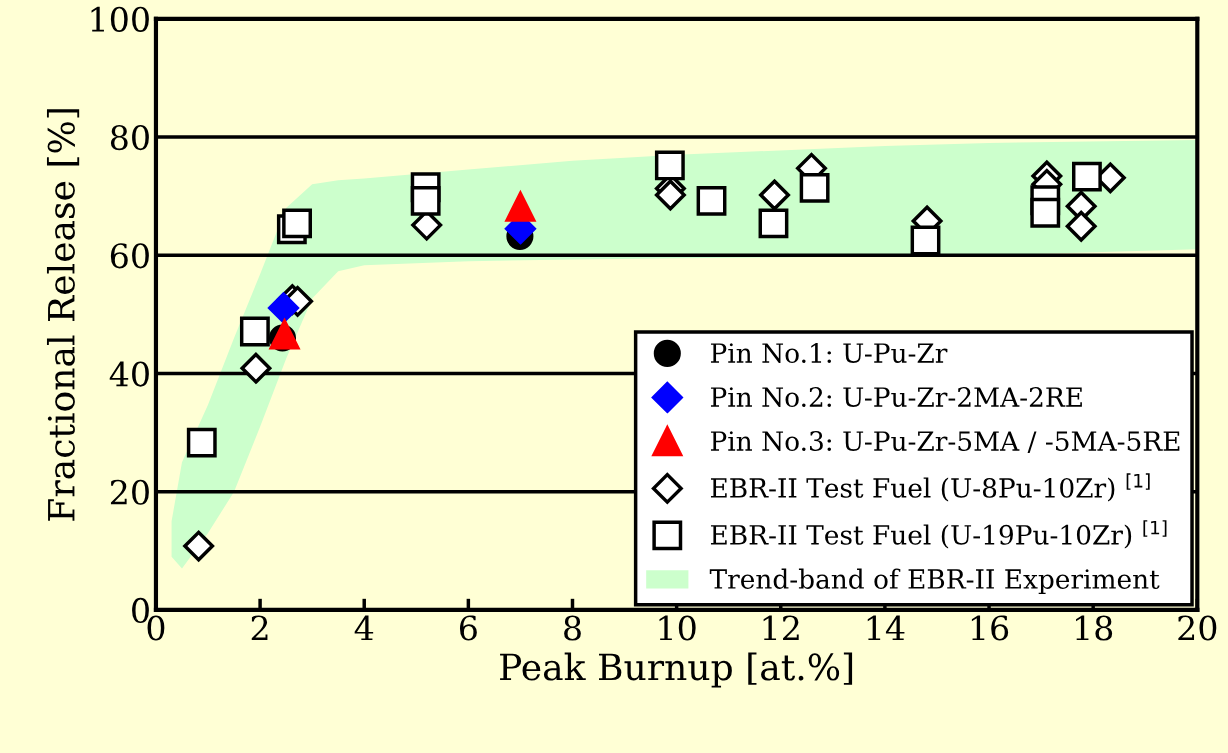  I want to click on y-axis-title: Fractional Release [%], so click(63, 315).